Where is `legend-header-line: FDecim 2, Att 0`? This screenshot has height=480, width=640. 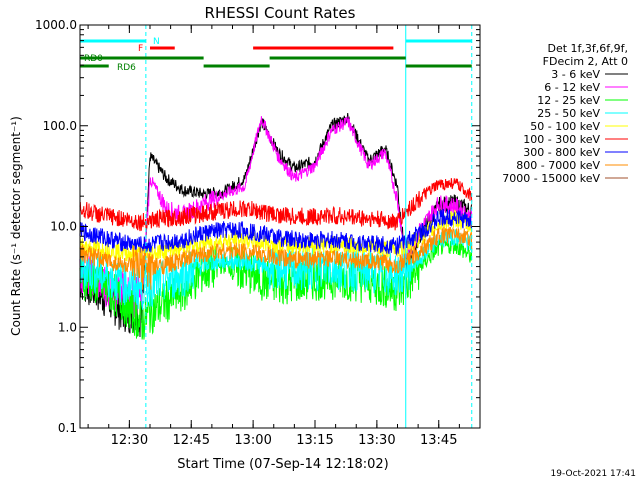
legend-header-line: FDecim 2, Att 0 is located at coordinates (585, 61).